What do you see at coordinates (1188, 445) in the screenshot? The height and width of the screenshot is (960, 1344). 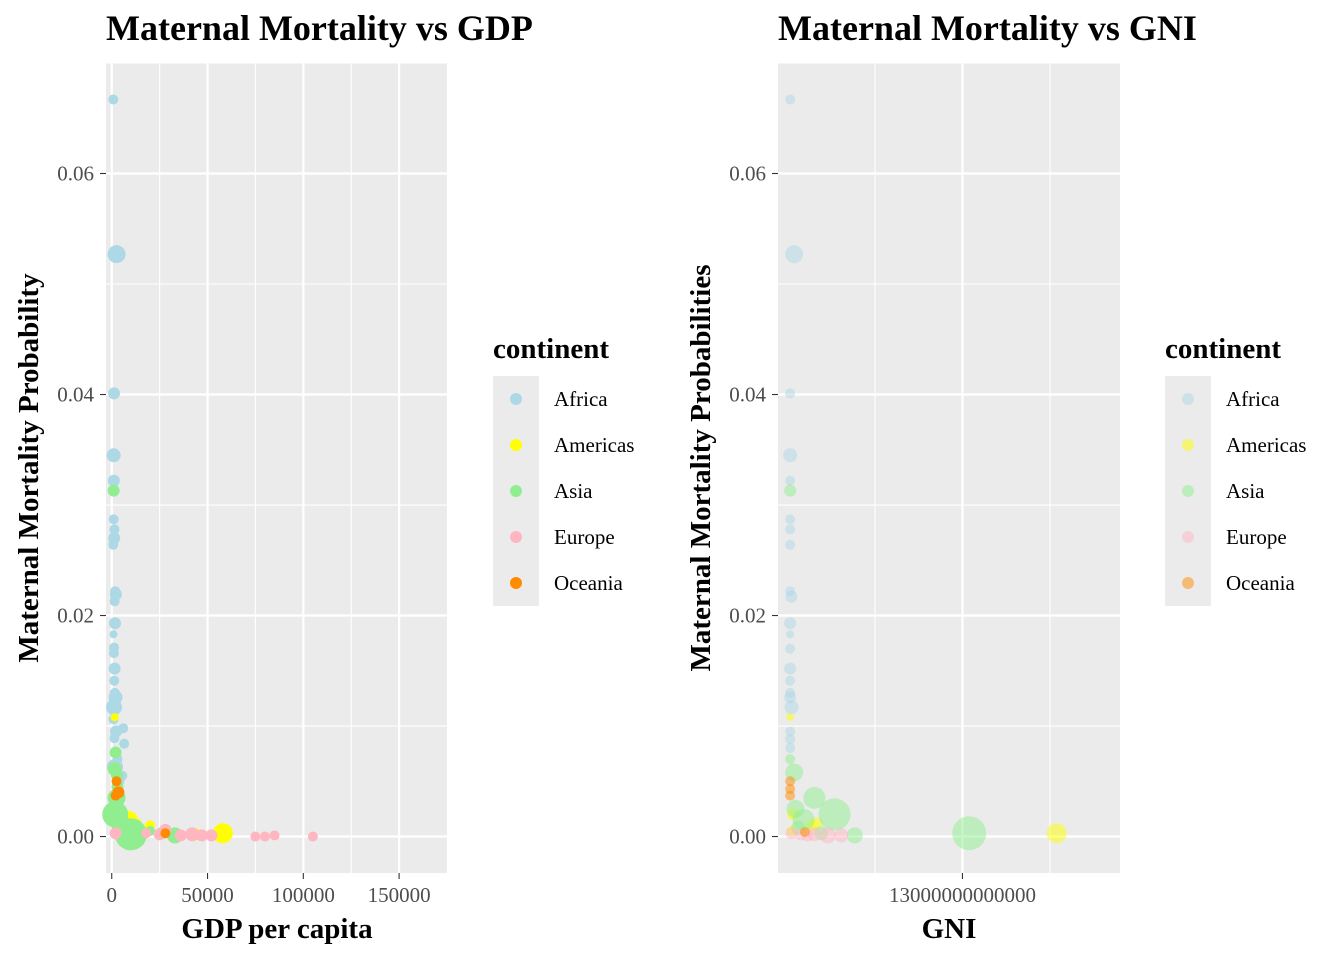 I see `legend-key-americas` at bounding box center [1188, 445].